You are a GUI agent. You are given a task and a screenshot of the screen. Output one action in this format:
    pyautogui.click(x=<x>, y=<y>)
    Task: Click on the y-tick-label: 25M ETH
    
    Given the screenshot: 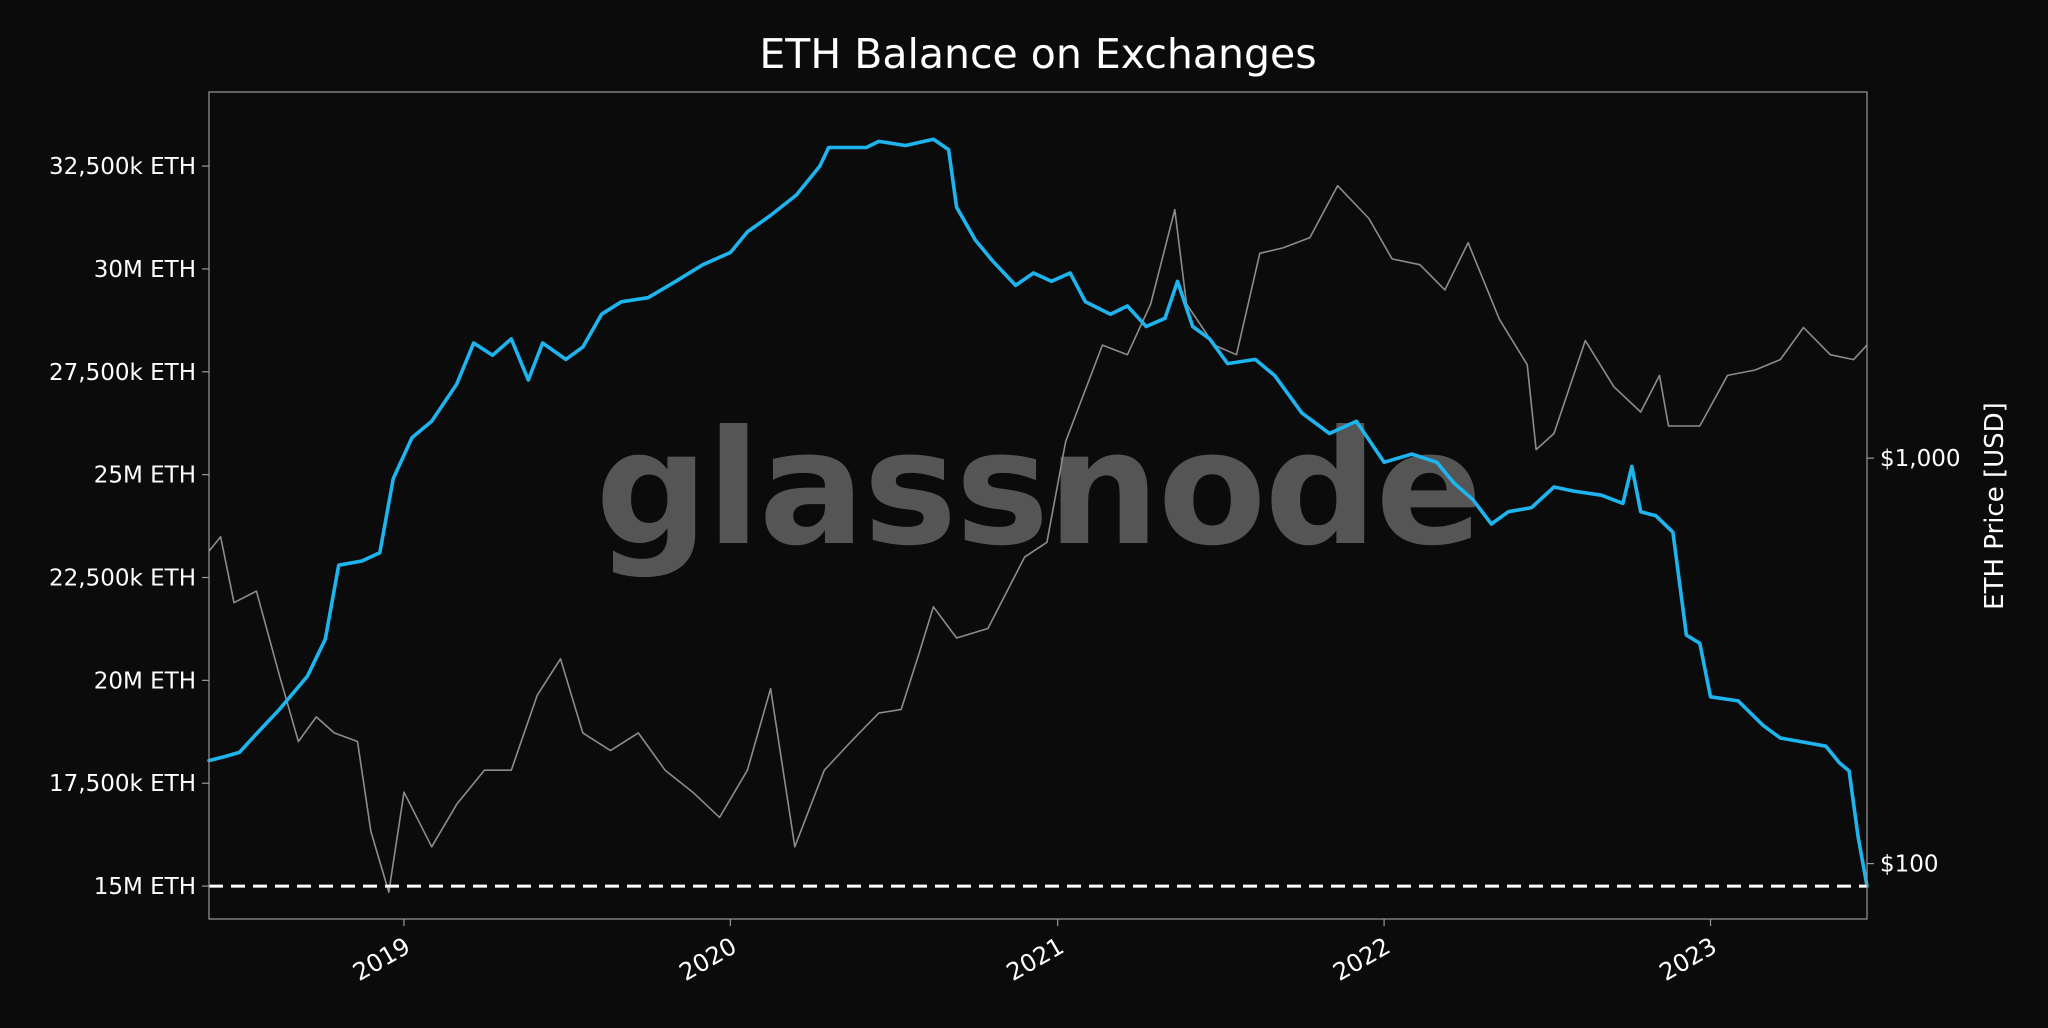 What is the action you would take?
    pyautogui.click(x=145, y=476)
    